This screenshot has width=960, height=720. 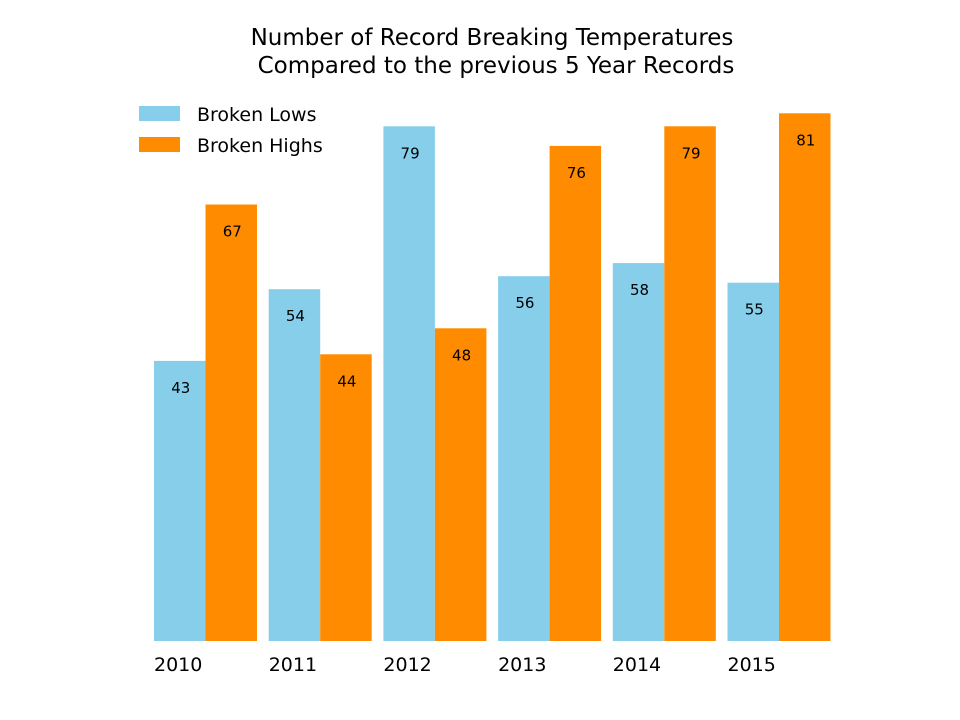 I want to click on legend-swatch-broken-lows, so click(x=159, y=113).